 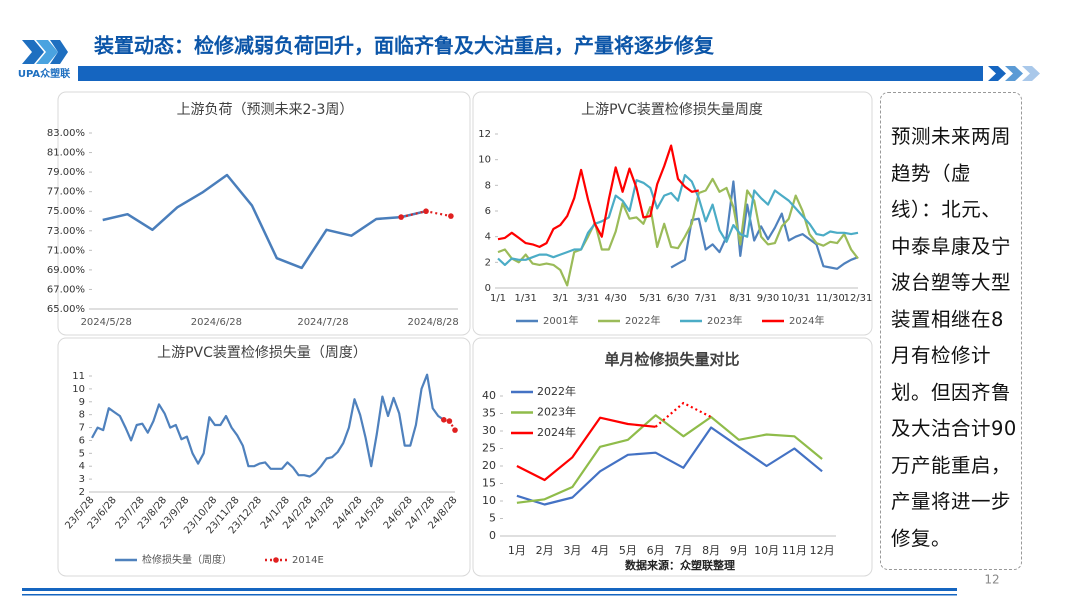 What do you see at coordinates (489, 395) in the screenshot?
I see `y-tick-label: 40` at bounding box center [489, 395].